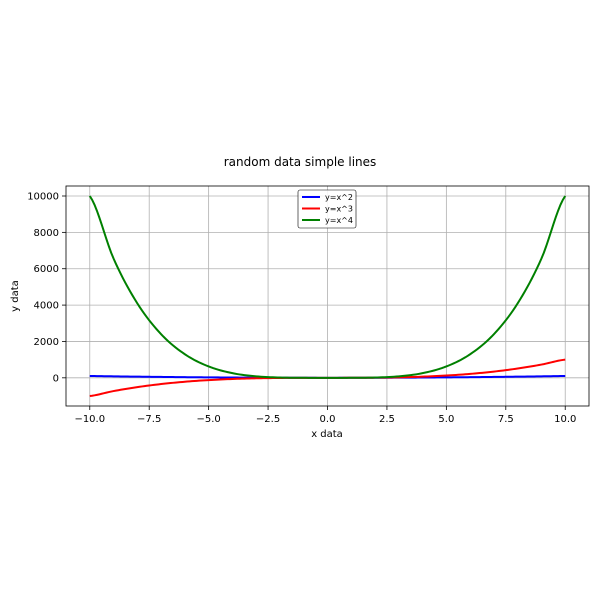  Describe the element at coordinates (387, 419) in the screenshot. I see `x-tick-label: 2.5` at that location.